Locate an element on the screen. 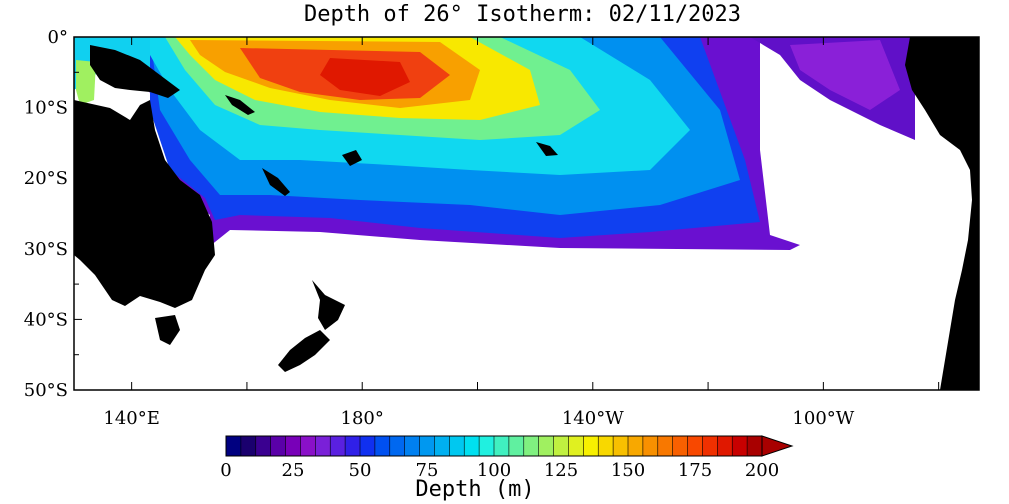 Image resolution: width=1009 pixels, height=504 pixels. band-west-green is located at coordinates (86, 82).